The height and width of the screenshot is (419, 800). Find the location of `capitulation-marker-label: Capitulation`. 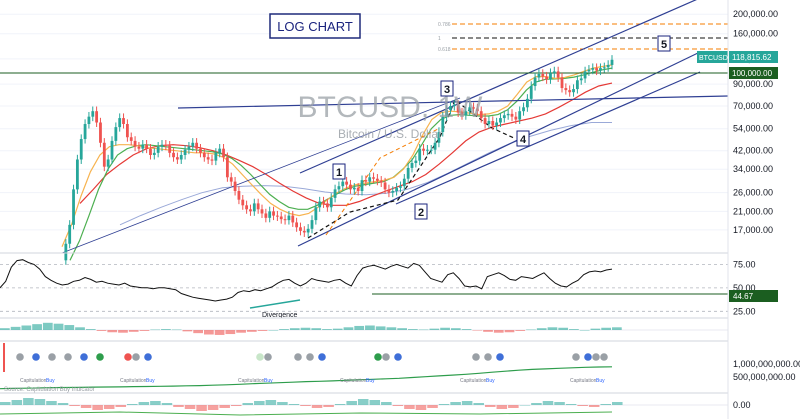

capitulation-marker-label: Capitulation is located at coordinates (353, 381).